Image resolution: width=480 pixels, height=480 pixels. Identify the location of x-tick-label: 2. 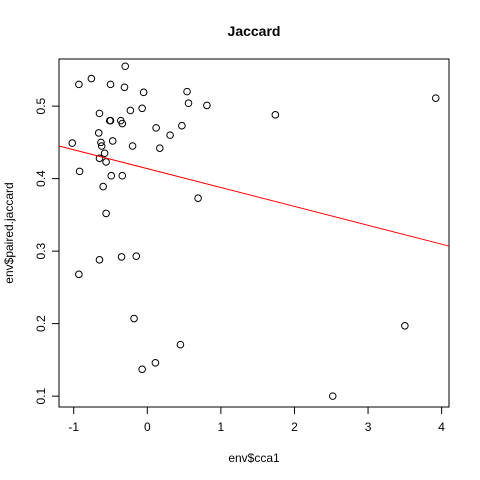
(294, 427).